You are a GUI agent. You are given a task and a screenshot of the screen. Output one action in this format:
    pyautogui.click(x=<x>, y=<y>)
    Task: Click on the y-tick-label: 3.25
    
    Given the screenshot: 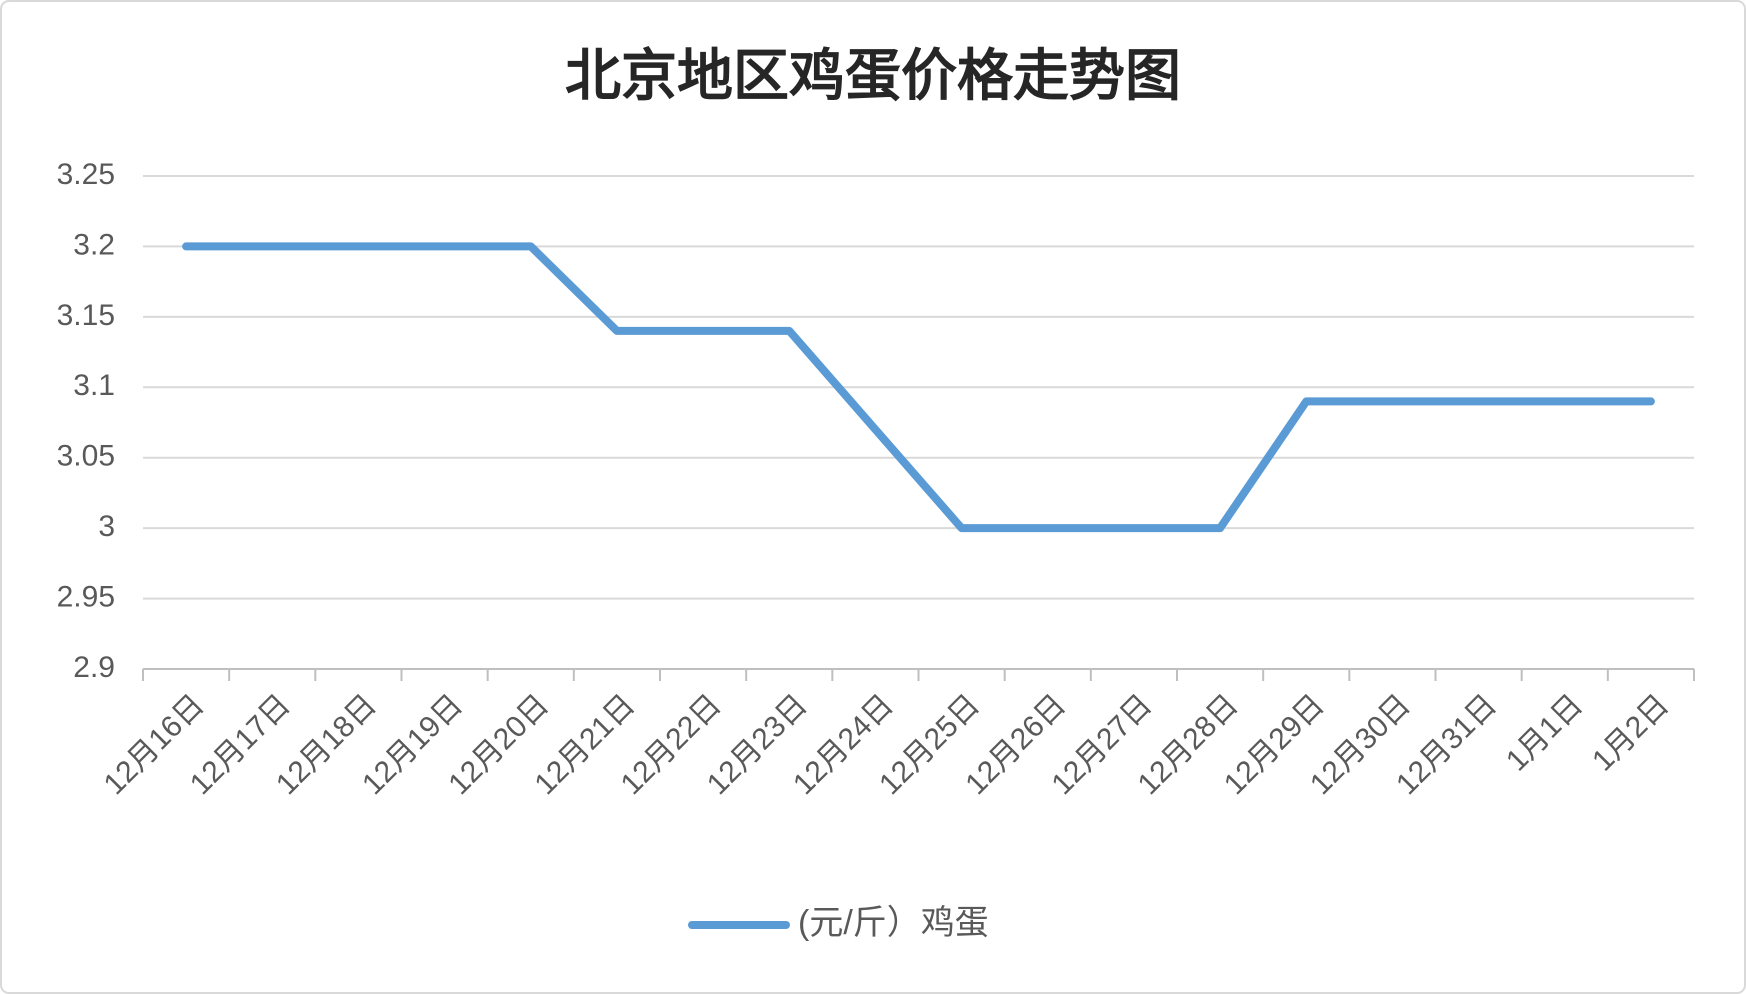 What is the action you would take?
    pyautogui.click(x=86, y=174)
    